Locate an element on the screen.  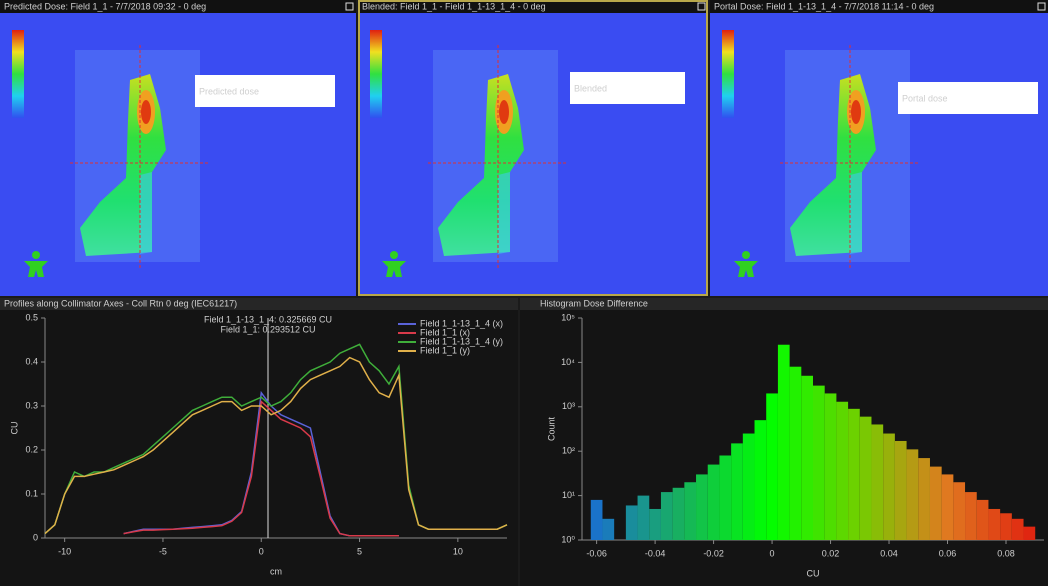
x-tick-label: 5 is located at coordinates (359, 551).